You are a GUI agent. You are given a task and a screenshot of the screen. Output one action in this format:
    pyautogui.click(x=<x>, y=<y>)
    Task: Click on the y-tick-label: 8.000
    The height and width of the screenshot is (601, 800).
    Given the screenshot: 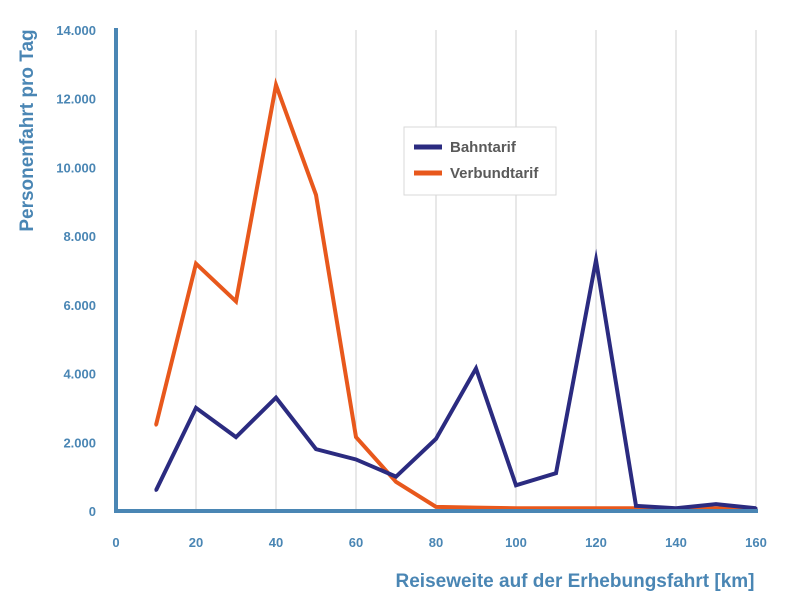 What is the action you would take?
    pyautogui.click(x=79, y=236)
    